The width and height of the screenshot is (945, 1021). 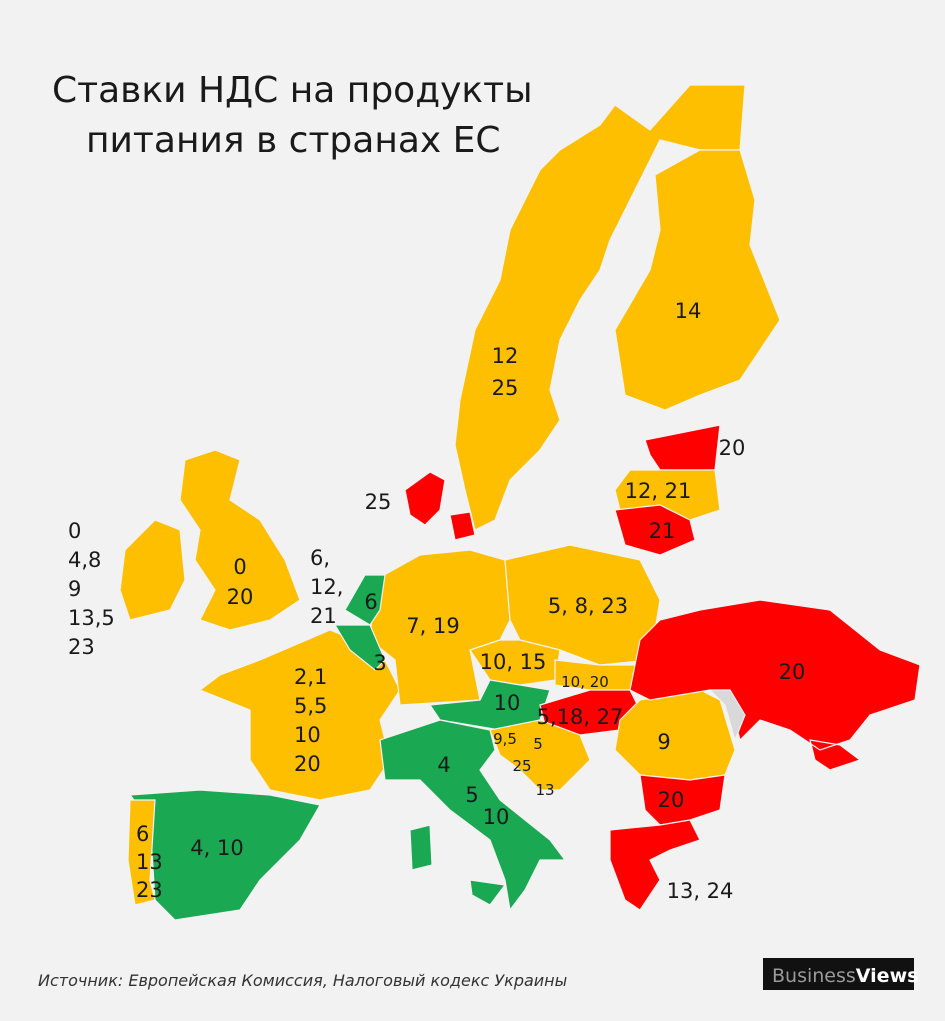 I want to click on rate-label: 6,, so click(x=320, y=558).